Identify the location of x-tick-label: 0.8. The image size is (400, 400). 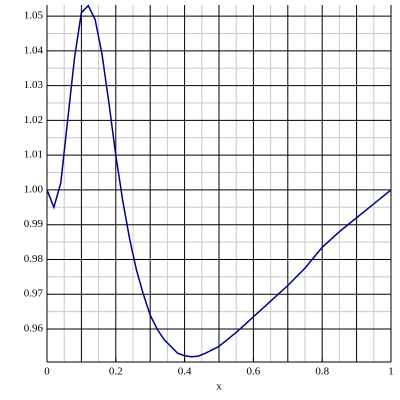
(322, 372).